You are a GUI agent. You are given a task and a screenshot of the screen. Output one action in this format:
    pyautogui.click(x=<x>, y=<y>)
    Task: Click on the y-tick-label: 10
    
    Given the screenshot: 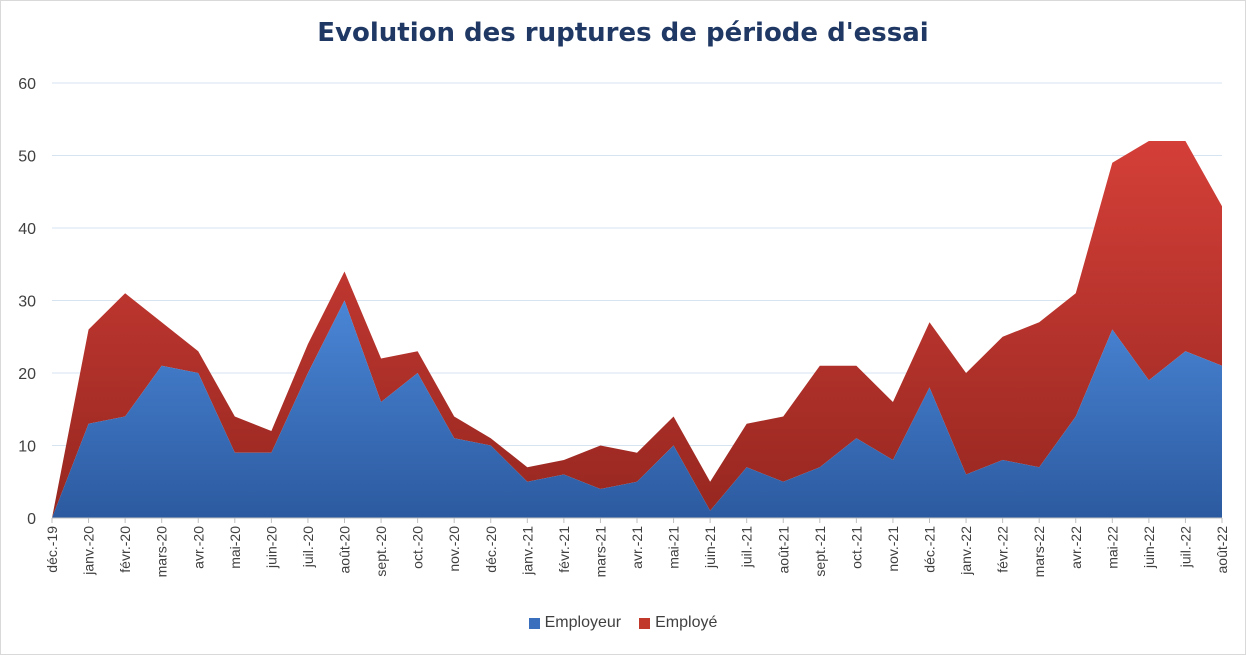 What is the action you would take?
    pyautogui.click(x=27, y=447)
    